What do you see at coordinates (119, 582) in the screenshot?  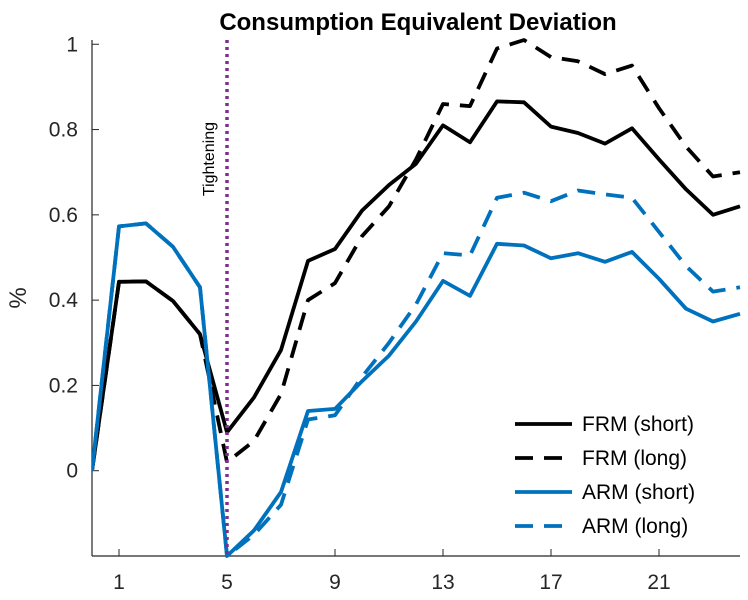 I see `x-tick-label: 1` at bounding box center [119, 582].